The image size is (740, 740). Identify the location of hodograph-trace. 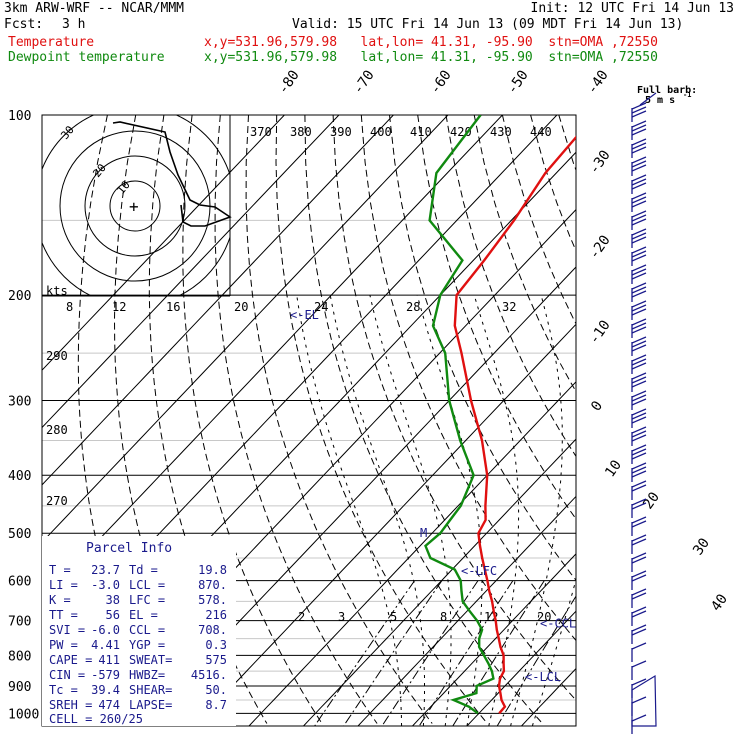
(172, 174).